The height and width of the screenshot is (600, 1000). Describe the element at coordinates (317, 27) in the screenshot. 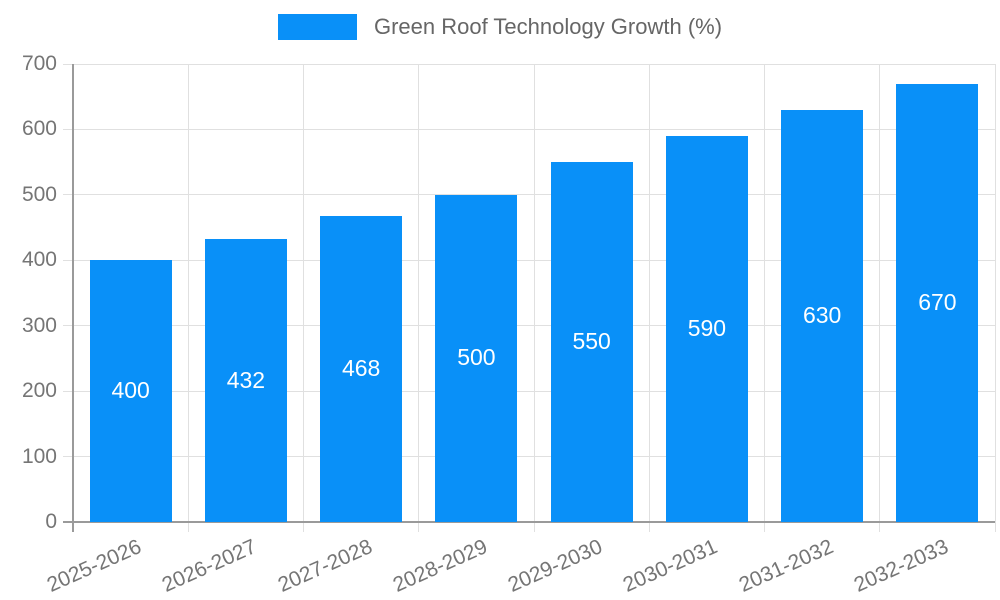

I see `legend-swatch` at that location.